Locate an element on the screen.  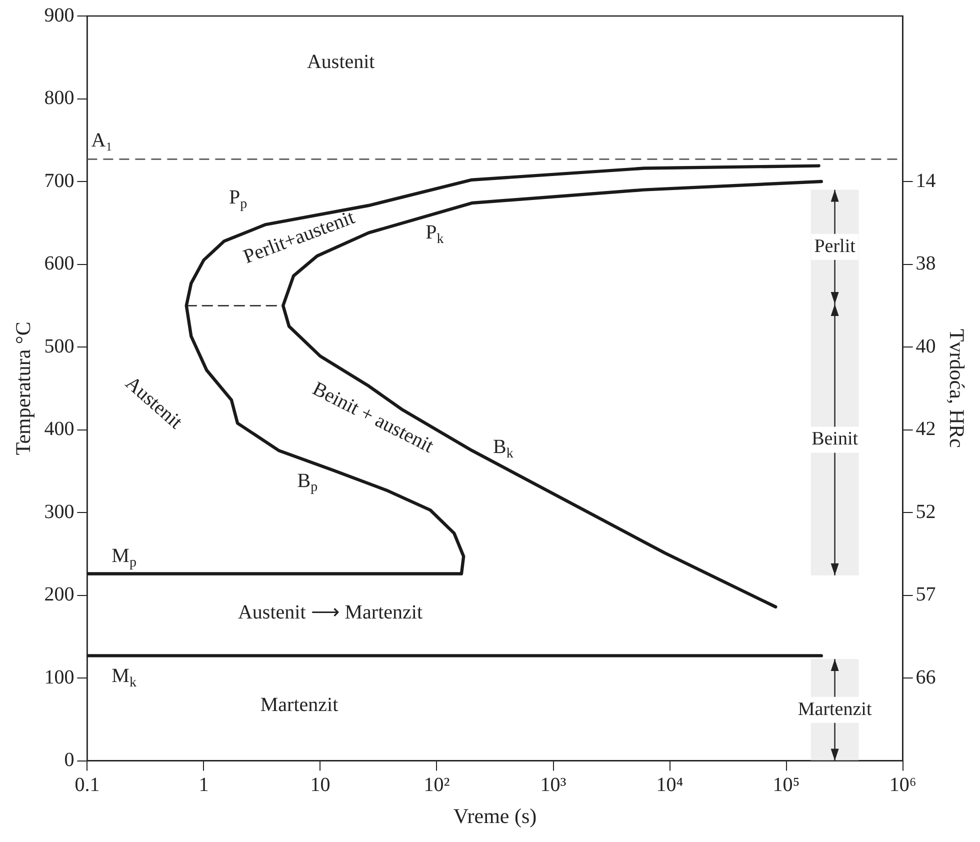
y-tick-label: 700 is located at coordinates (59, 181).